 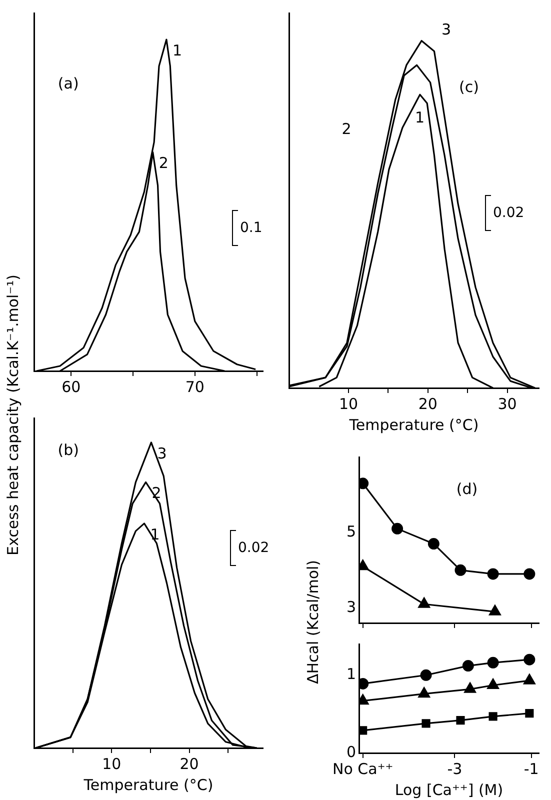 What do you see at coordinates (351, 531) in the screenshot?
I see `y-tick-label: 5` at bounding box center [351, 531].